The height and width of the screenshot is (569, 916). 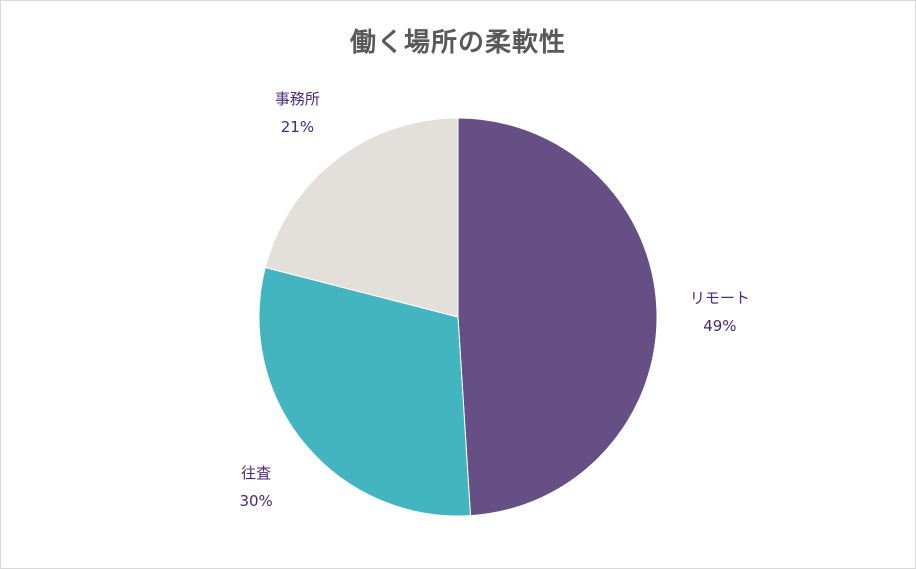 I want to click on slice-category-label: リモート, so click(x=720, y=298).